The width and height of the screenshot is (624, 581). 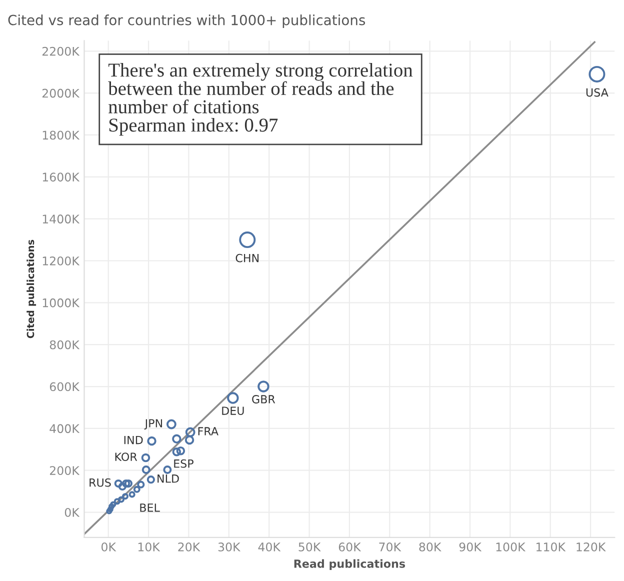 I want to click on annotation: KOR, so click(x=126, y=456).